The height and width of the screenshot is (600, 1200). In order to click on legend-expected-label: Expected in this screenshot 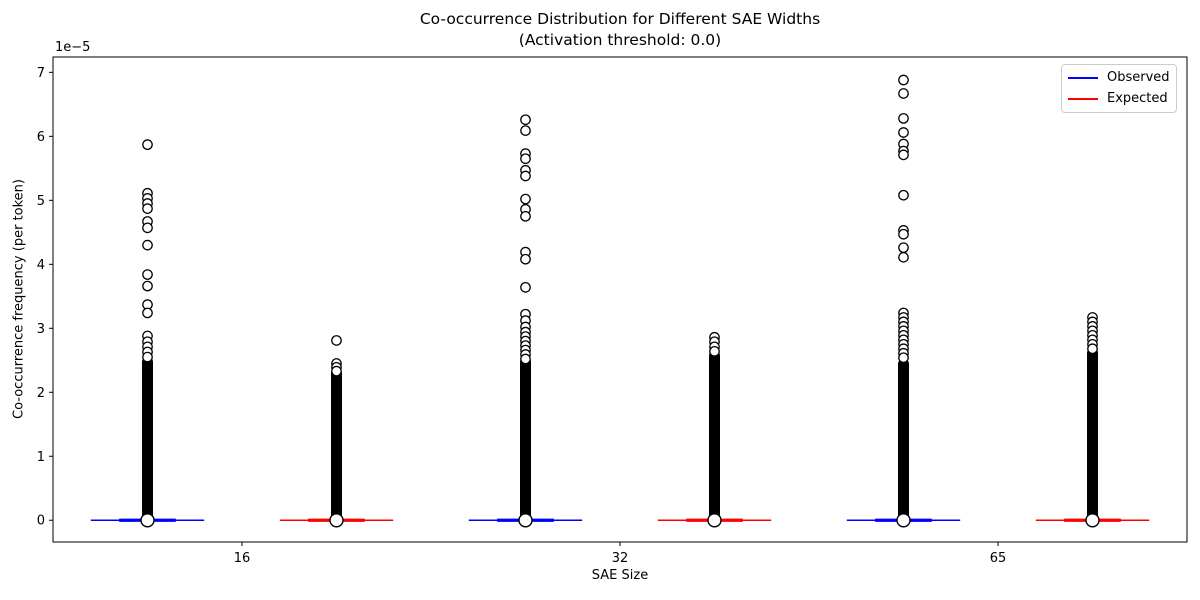, I will do `click(1137, 98)`.